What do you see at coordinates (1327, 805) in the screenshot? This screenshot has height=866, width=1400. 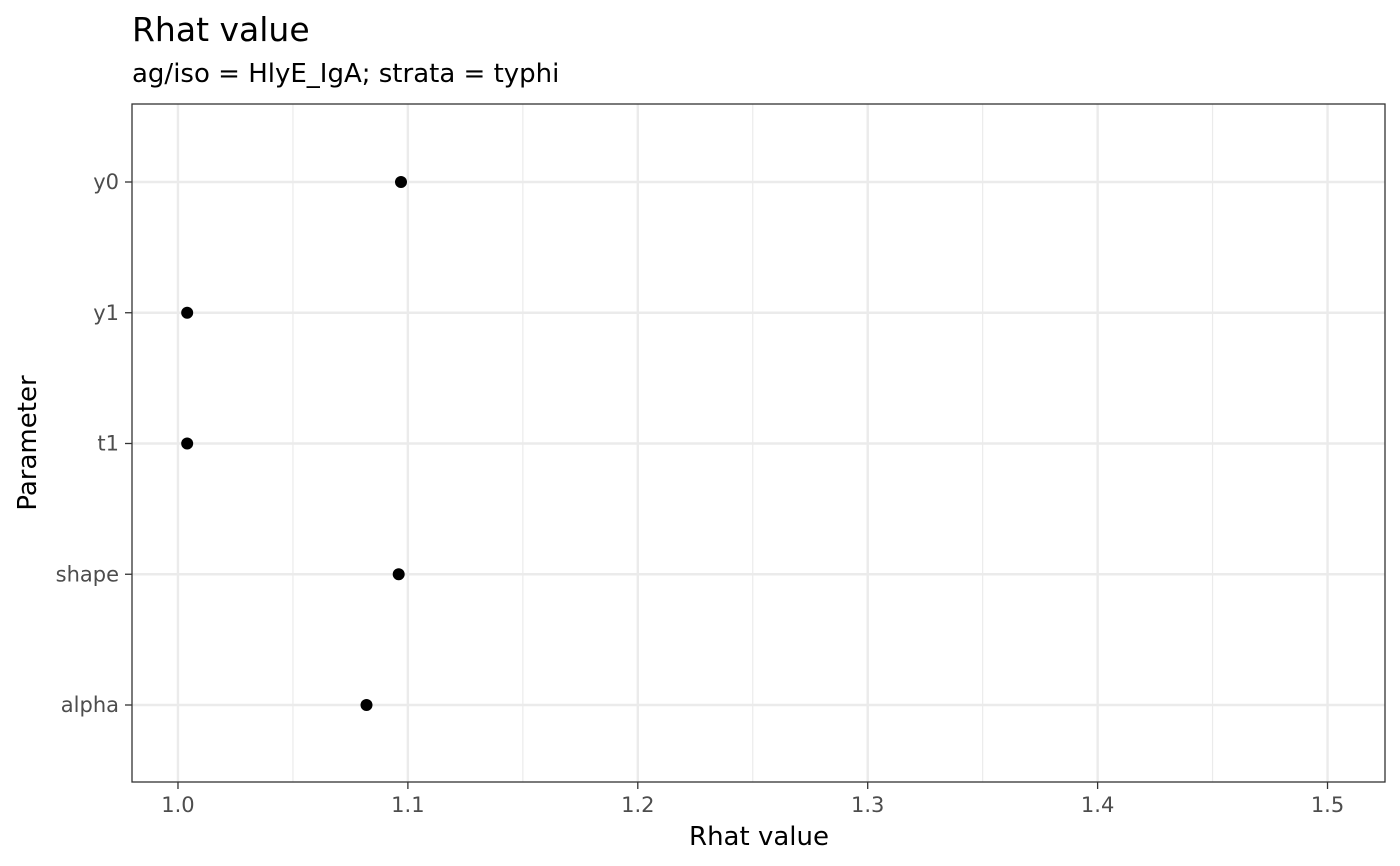 I see `x-tick-label: 1.5` at bounding box center [1327, 805].